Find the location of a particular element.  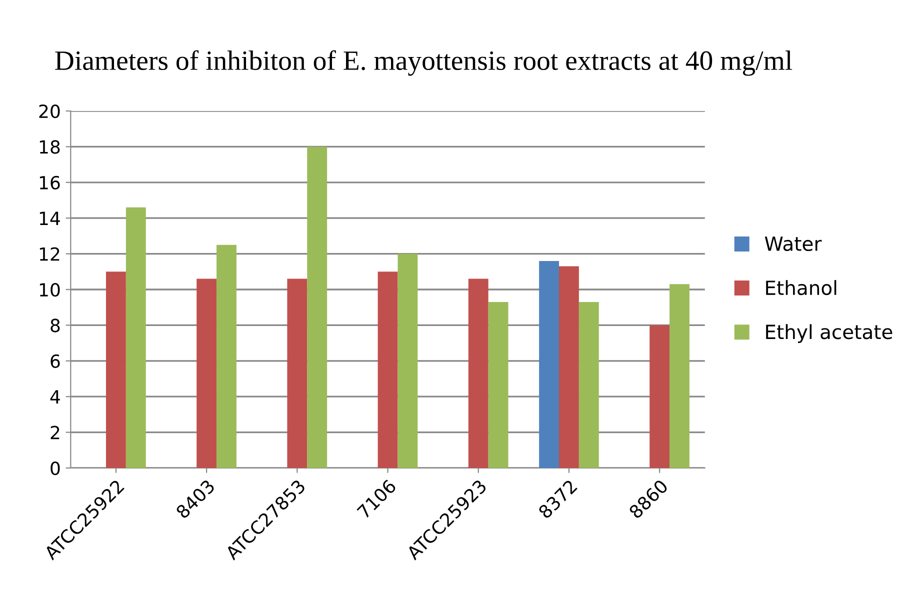

y-tick-label: 12 is located at coordinates (50, 254).